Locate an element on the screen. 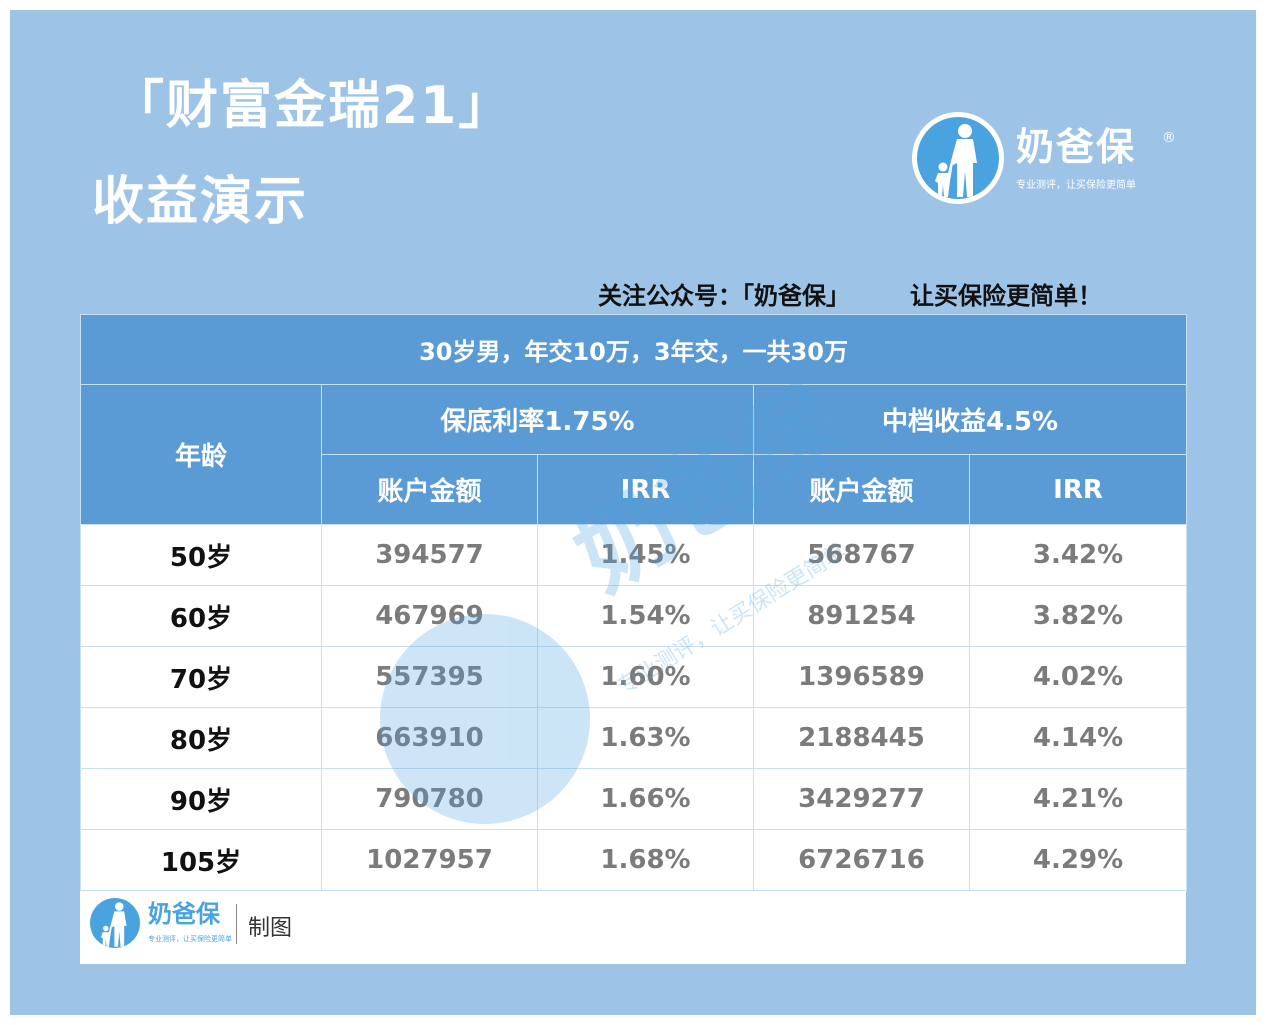 The width and height of the screenshot is (1266, 1025). age-cell: 70岁 is located at coordinates (201, 677).